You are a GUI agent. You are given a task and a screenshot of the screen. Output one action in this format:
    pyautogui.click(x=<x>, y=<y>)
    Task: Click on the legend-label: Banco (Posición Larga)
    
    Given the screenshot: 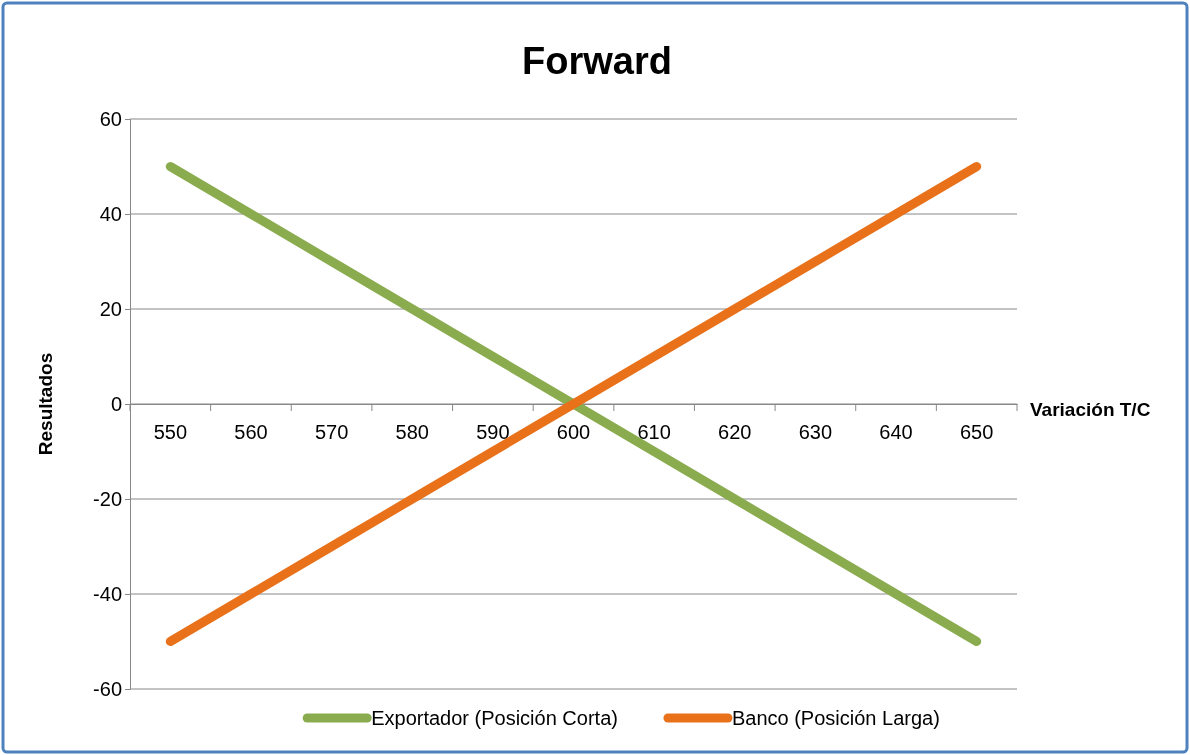 What is the action you would take?
    pyautogui.click(x=835, y=718)
    